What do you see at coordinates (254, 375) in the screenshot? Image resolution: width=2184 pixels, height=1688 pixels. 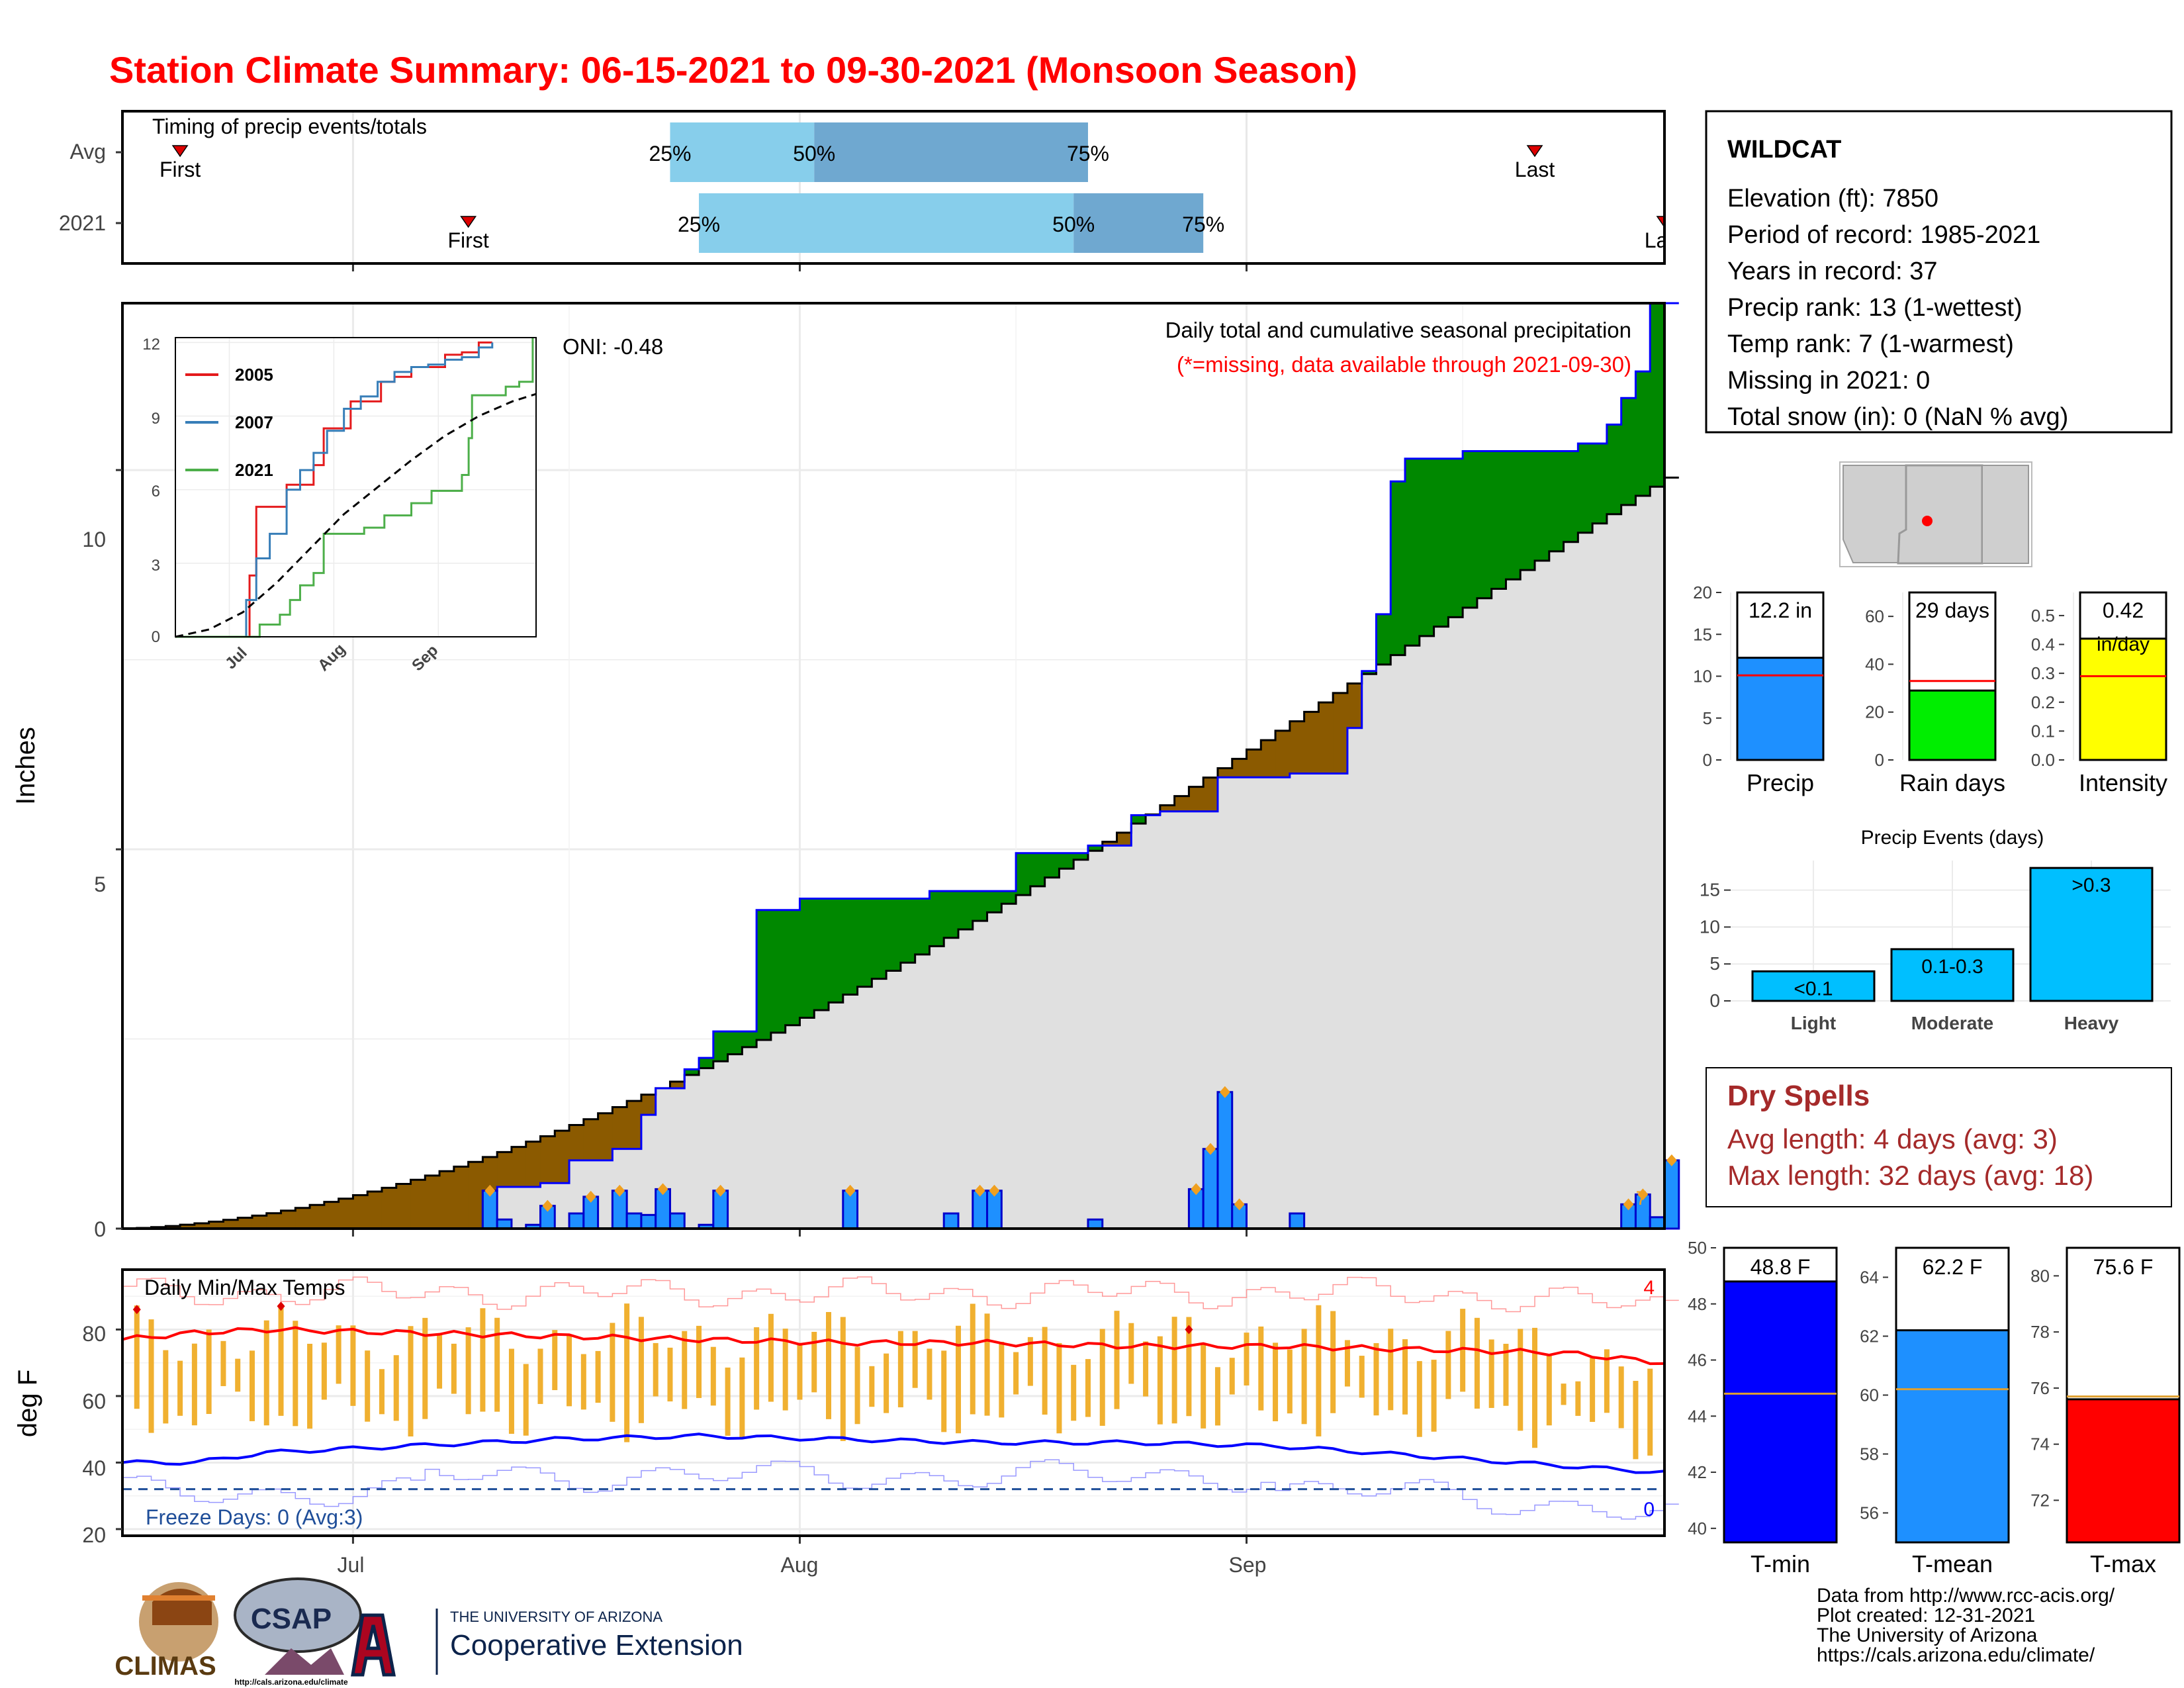 I see `inset-legend-2005: 2005` at bounding box center [254, 375].